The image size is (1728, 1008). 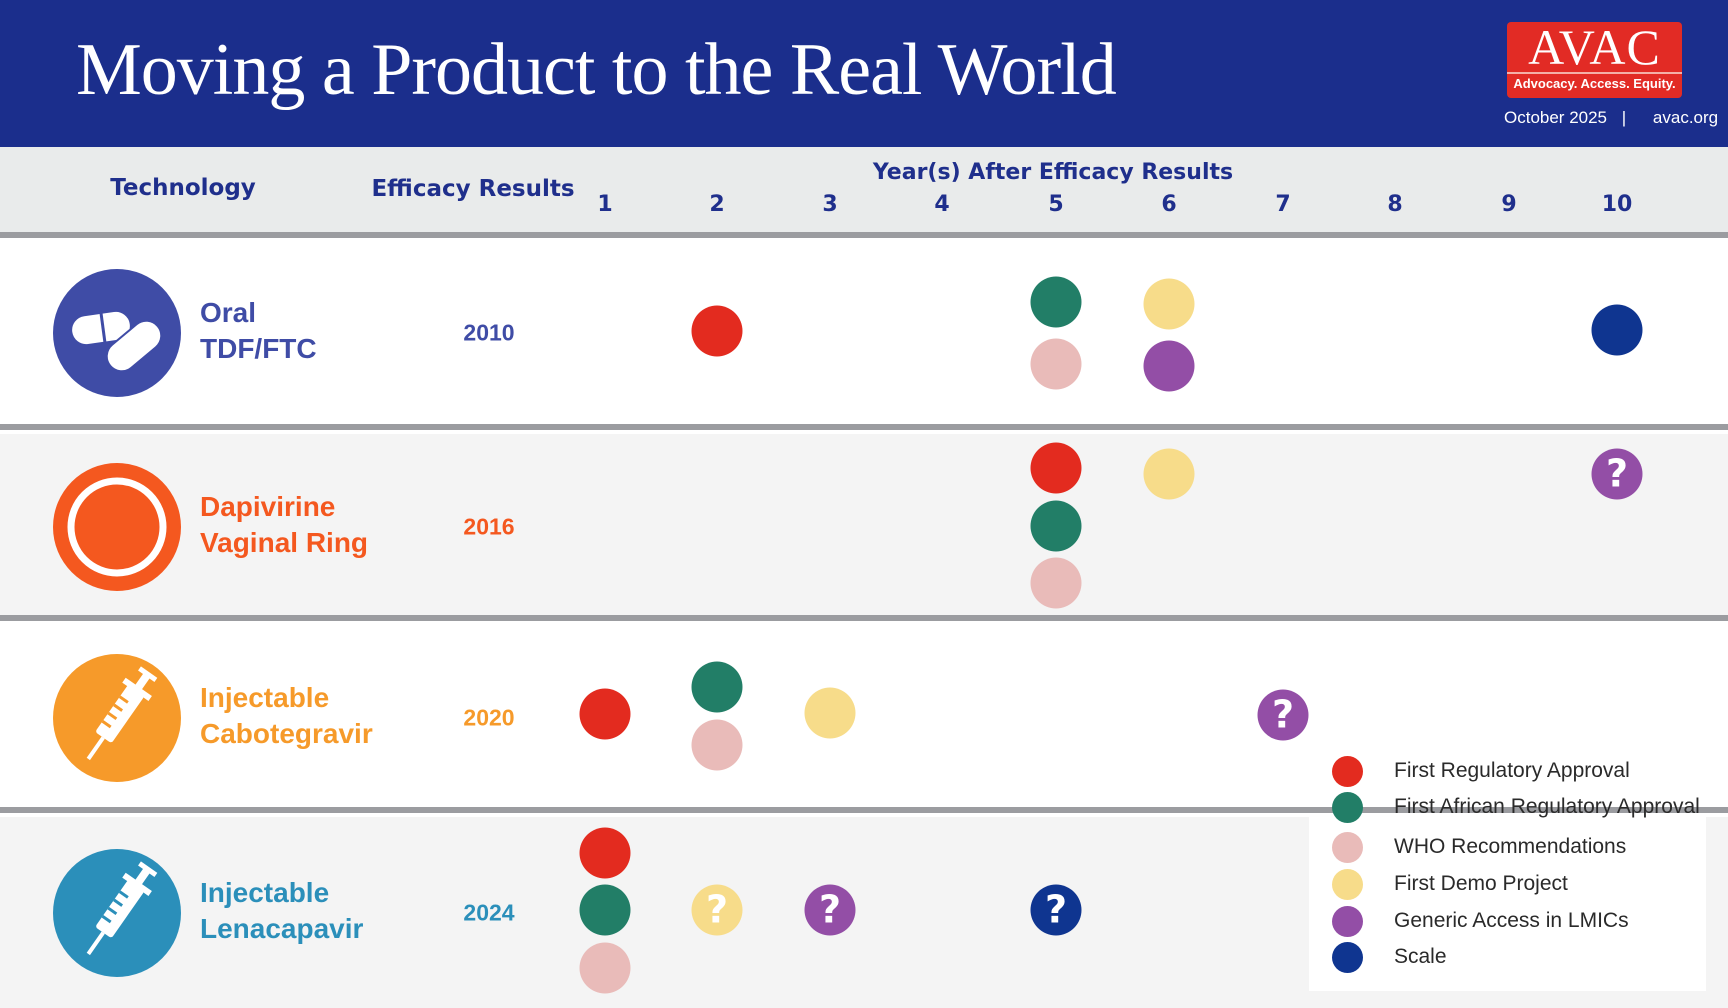 I want to click on efficacy-year: 2010, so click(x=489, y=332).